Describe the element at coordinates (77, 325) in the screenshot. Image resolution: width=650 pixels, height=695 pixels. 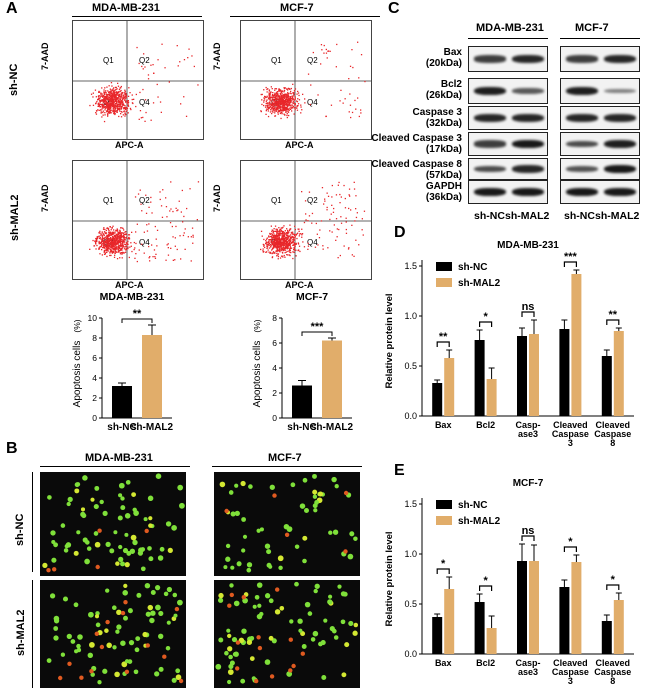
I see `y-axis-unit: (%)` at that location.